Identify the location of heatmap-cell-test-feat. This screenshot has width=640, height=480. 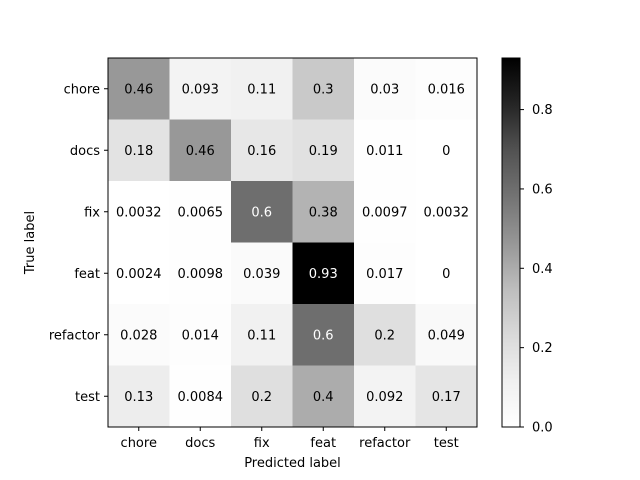
(323, 396).